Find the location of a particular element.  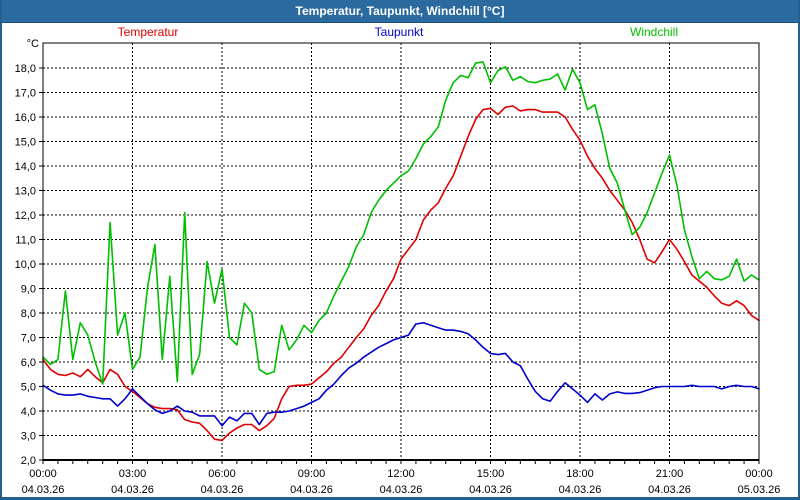

y-tick-label: 18,0 is located at coordinates (25, 69).